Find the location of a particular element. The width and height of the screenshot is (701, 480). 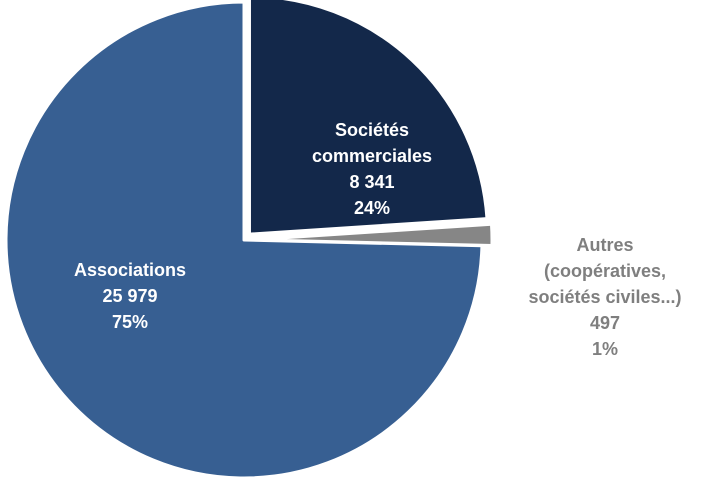

pie-slice-label-line: sociétés civiles...) is located at coordinates (604, 297).